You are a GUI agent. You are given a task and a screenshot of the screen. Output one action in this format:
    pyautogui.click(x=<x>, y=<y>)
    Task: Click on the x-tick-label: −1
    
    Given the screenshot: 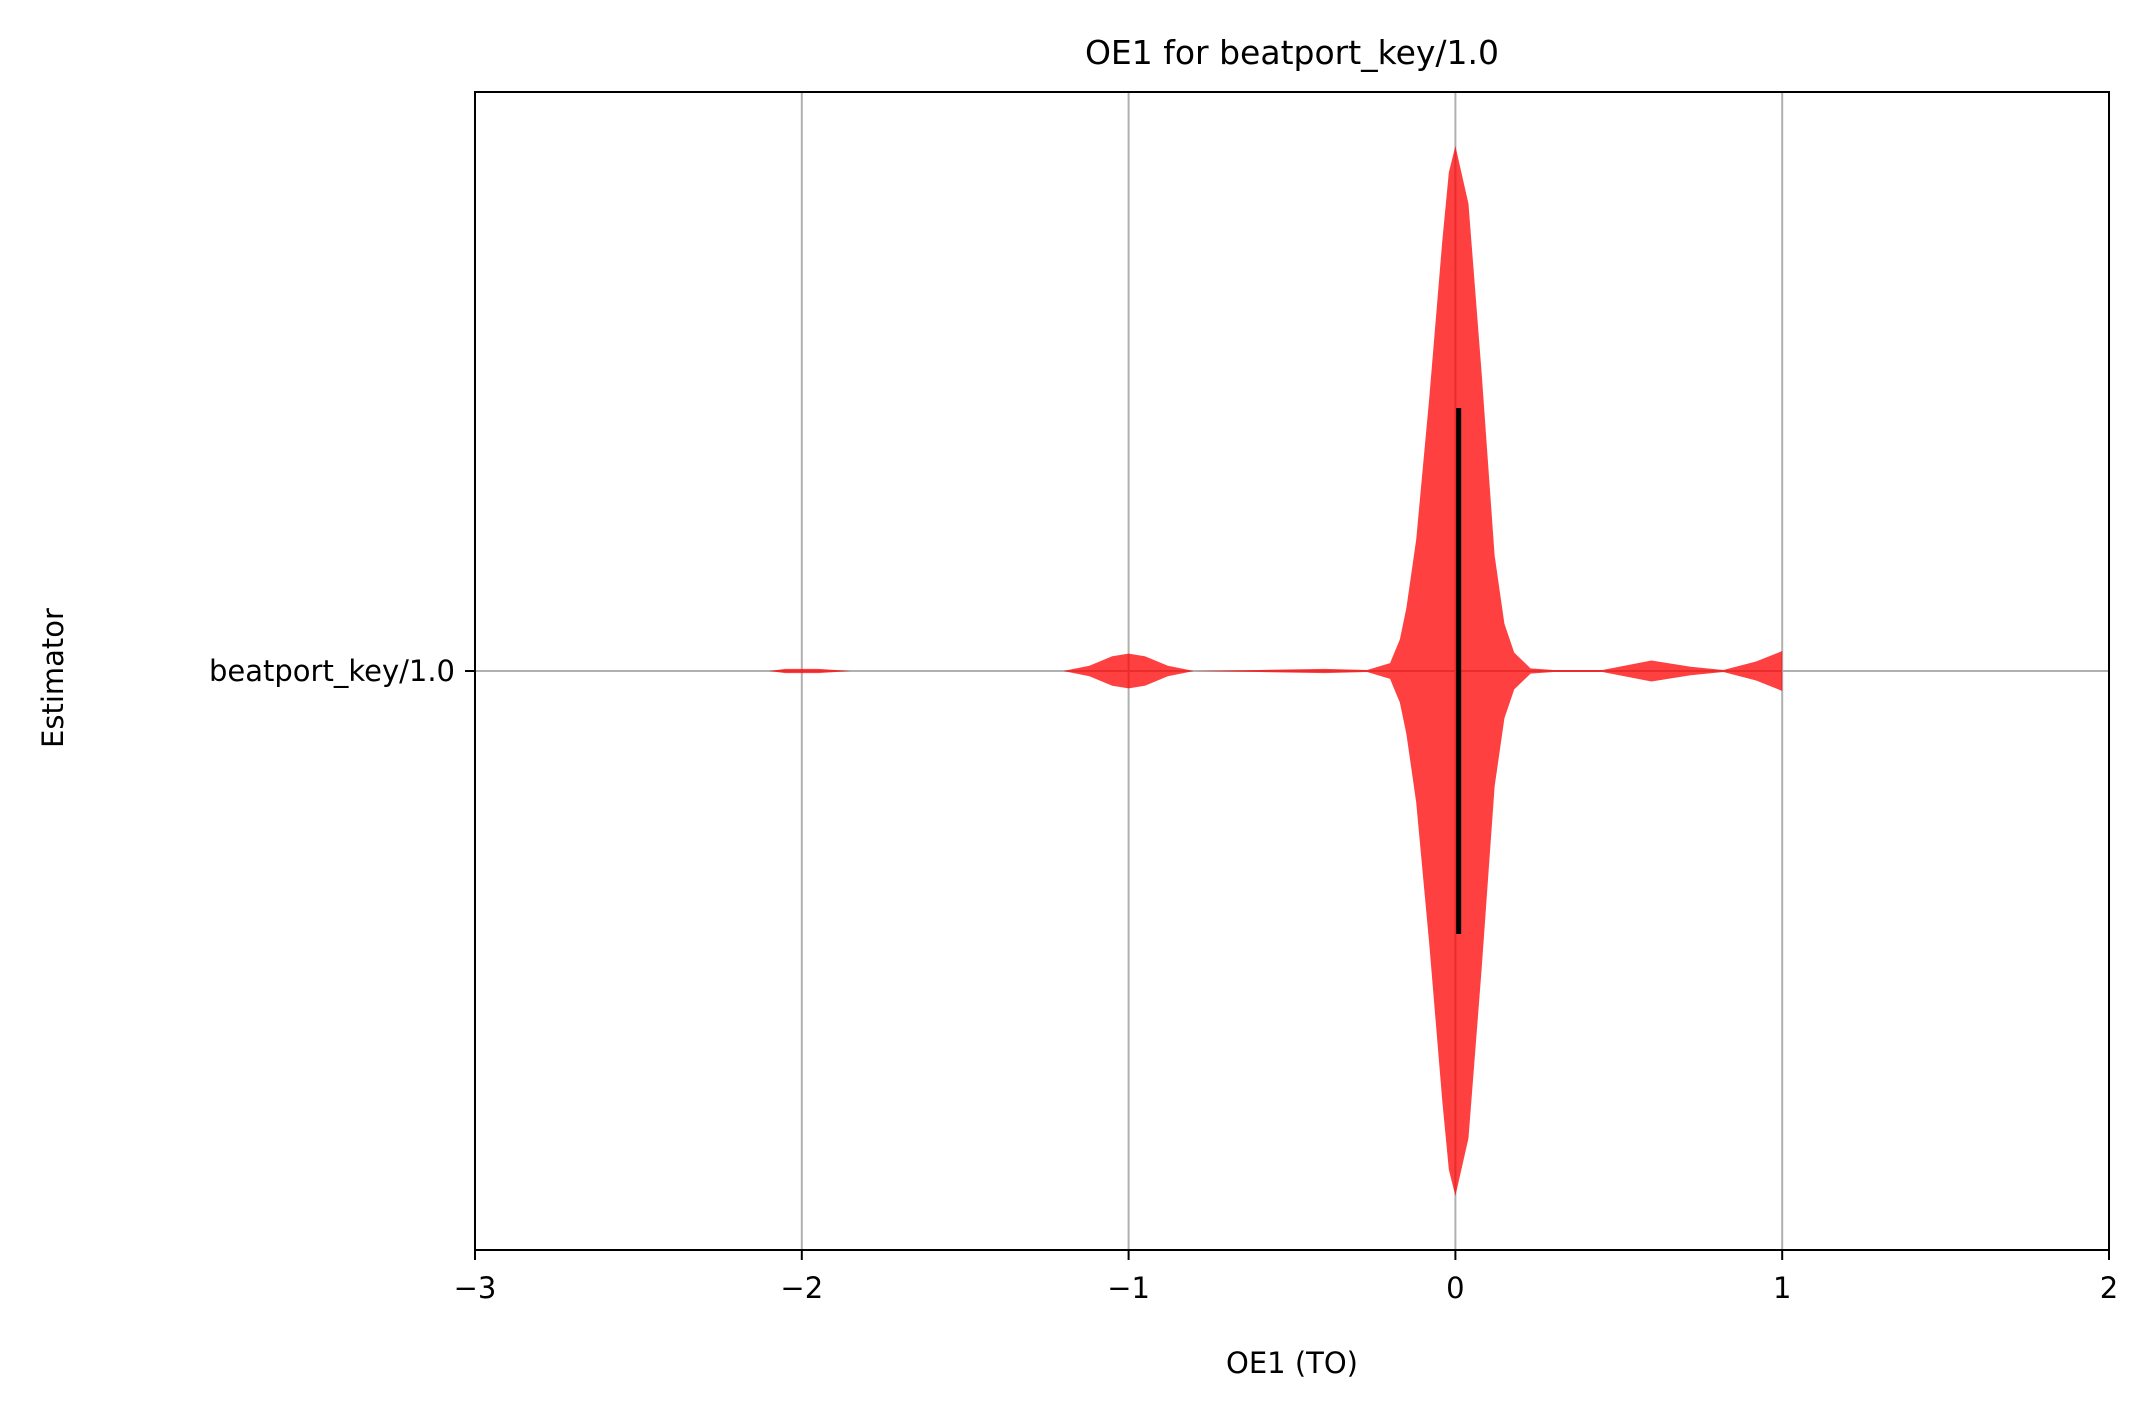 What is the action you would take?
    pyautogui.click(x=1128, y=1288)
    